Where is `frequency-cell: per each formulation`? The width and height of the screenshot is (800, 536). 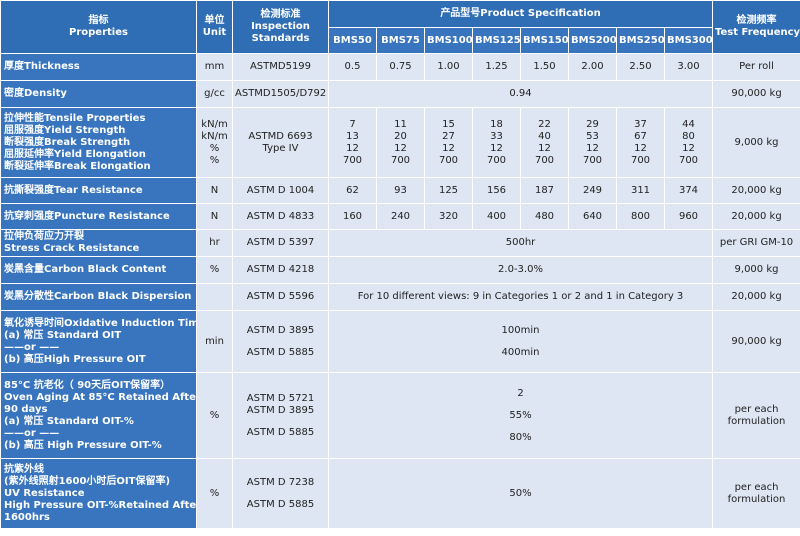 frequency-cell: per each formulation is located at coordinates (756, 415).